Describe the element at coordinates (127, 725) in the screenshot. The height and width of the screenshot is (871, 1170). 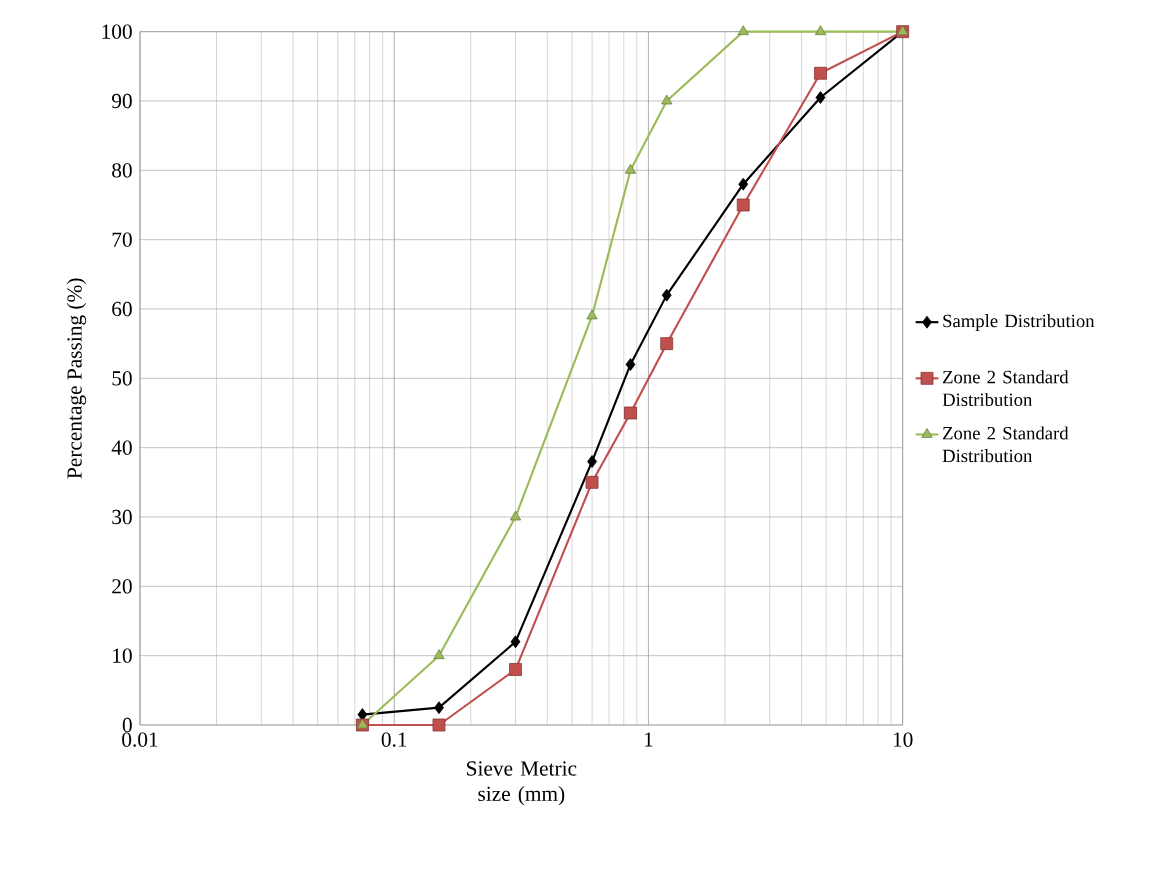
I see `y-tick-label: 0` at that location.